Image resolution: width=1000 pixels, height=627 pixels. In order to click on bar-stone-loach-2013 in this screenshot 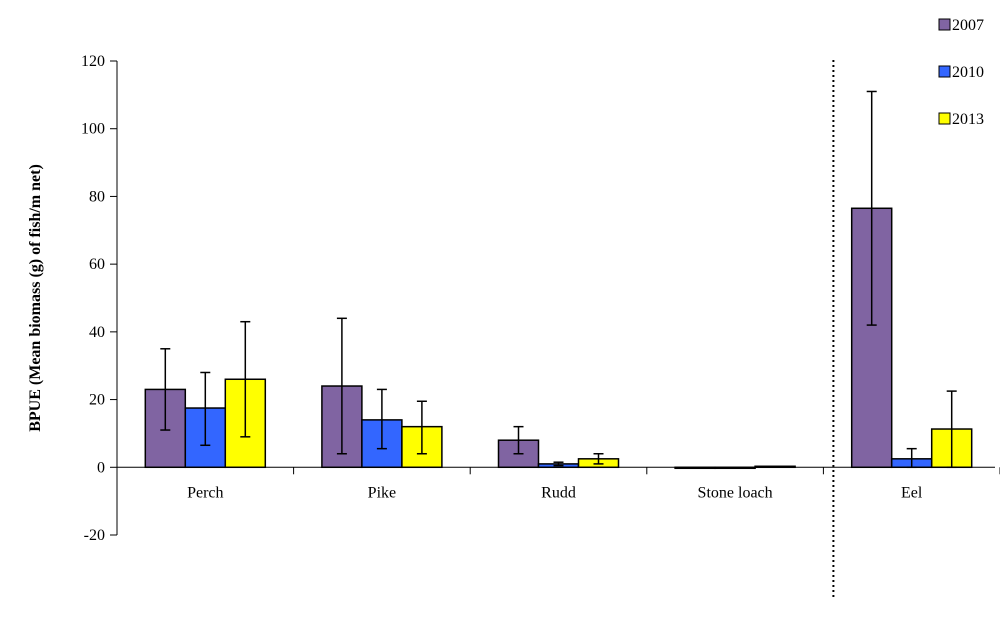, I will do `click(775, 467)`.